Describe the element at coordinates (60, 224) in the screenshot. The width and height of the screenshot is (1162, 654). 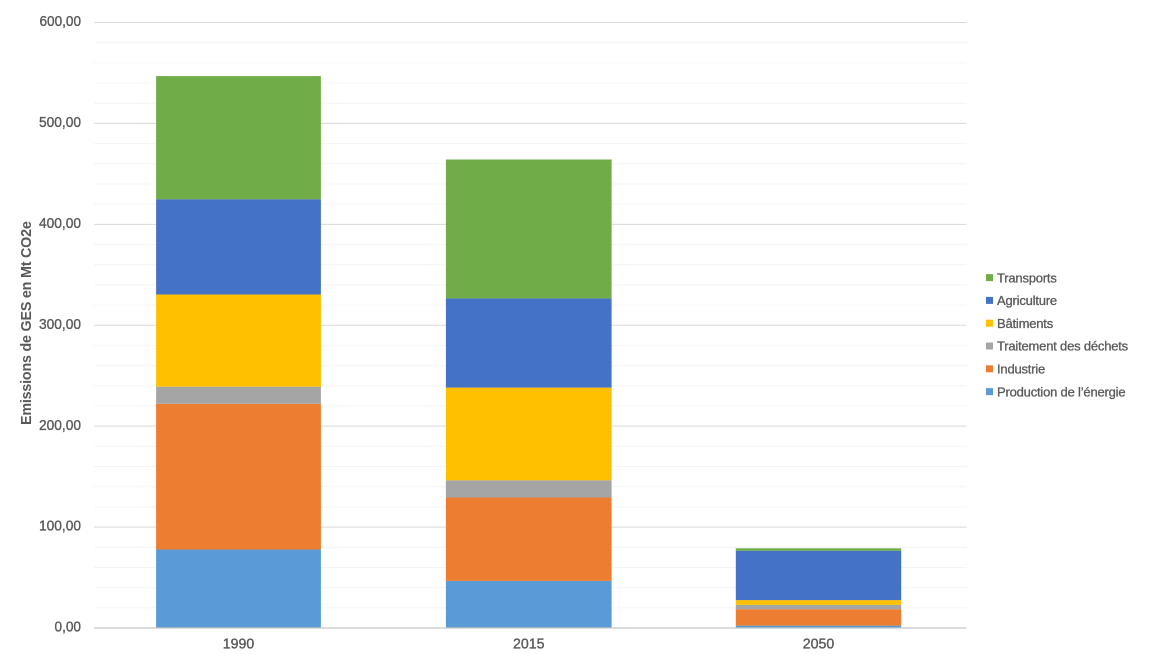
I see `svg-text: 400,00` at that location.